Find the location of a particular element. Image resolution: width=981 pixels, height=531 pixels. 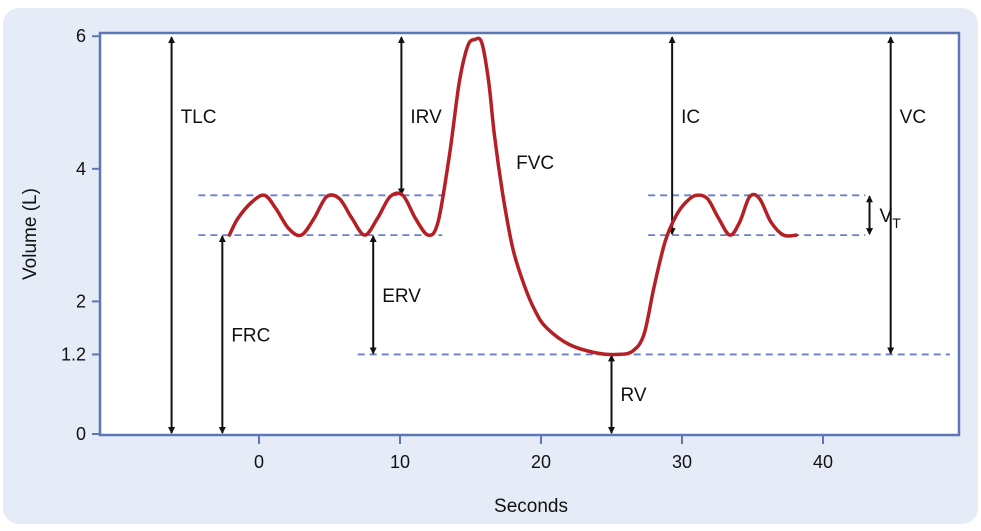

x-tick-label: 10 is located at coordinates (400, 462).